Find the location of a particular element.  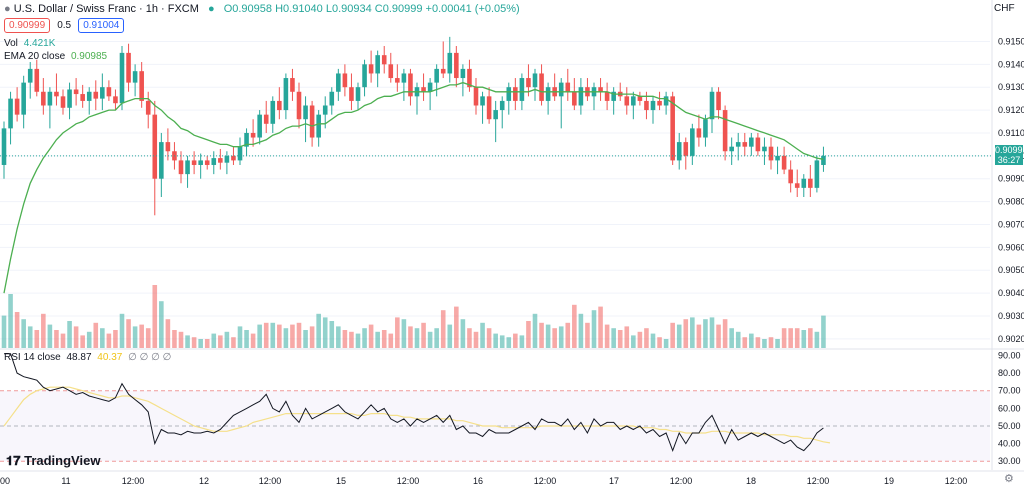

volume-legend: Vol 4.421K is located at coordinates (29, 43).